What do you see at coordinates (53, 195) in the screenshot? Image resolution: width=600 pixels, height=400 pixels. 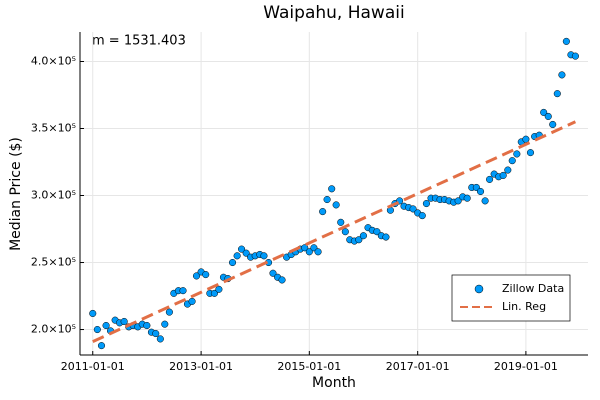 I see `y-tick-label: 3.0×10⁵` at bounding box center [53, 195].